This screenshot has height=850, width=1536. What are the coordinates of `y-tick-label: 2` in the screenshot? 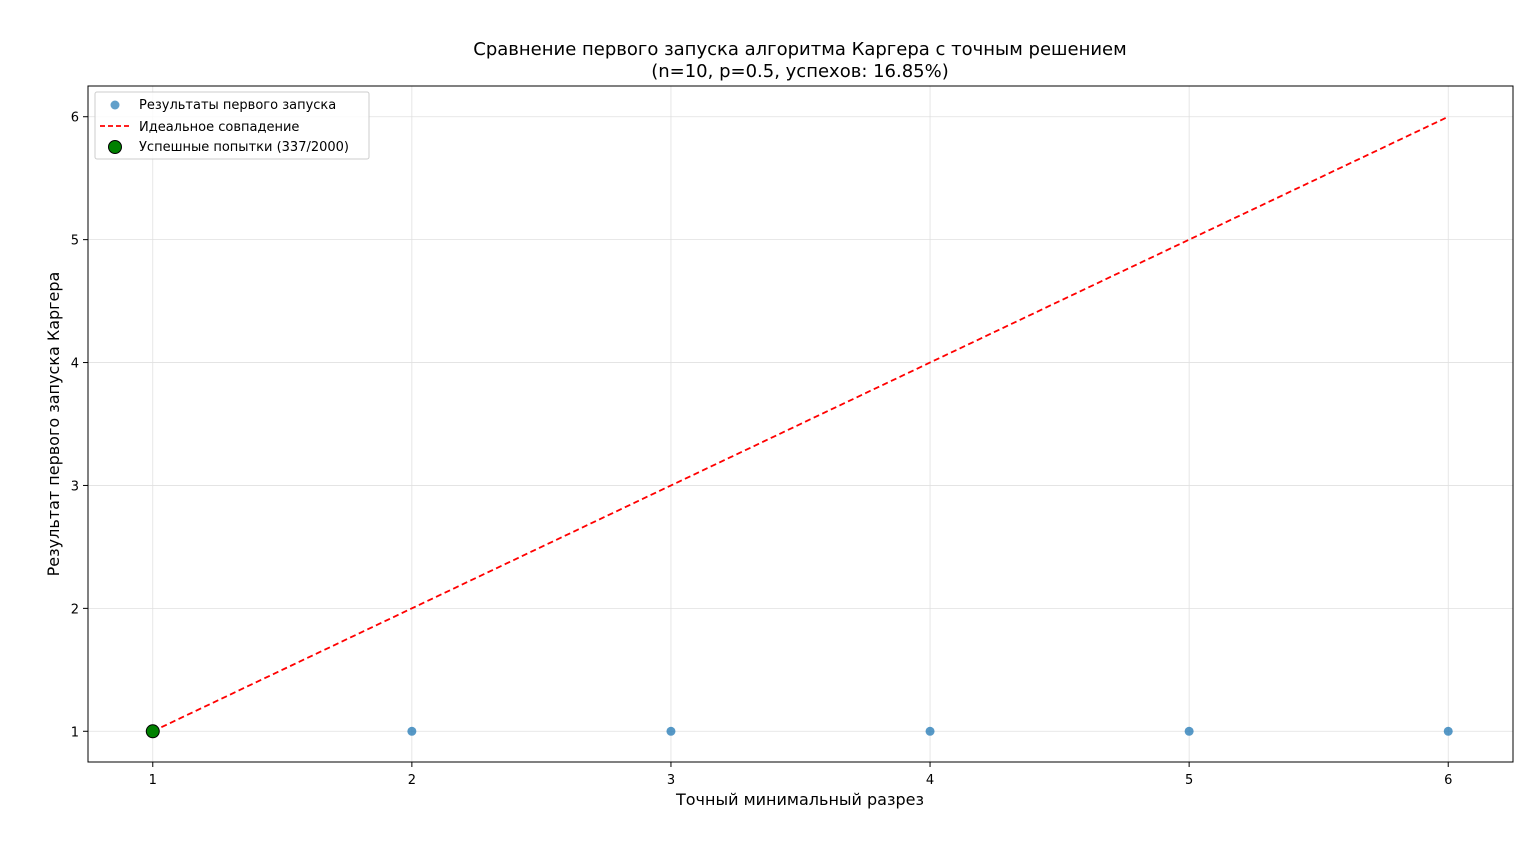 It's located at (75, 609).